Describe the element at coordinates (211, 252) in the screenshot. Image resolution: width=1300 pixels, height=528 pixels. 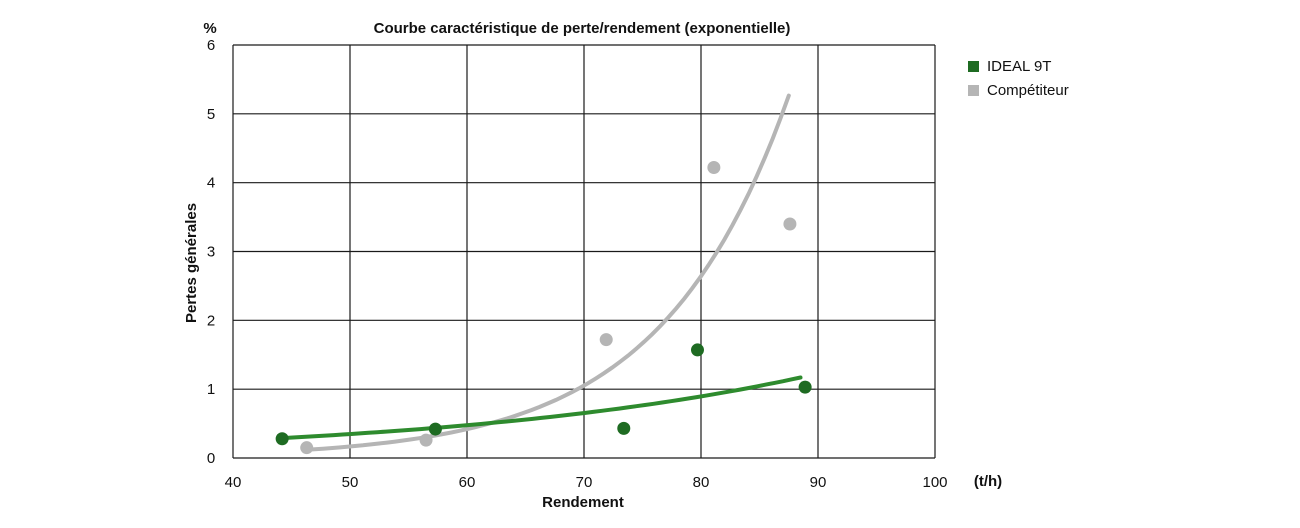
I see `y-tick-label: 3` at that location.